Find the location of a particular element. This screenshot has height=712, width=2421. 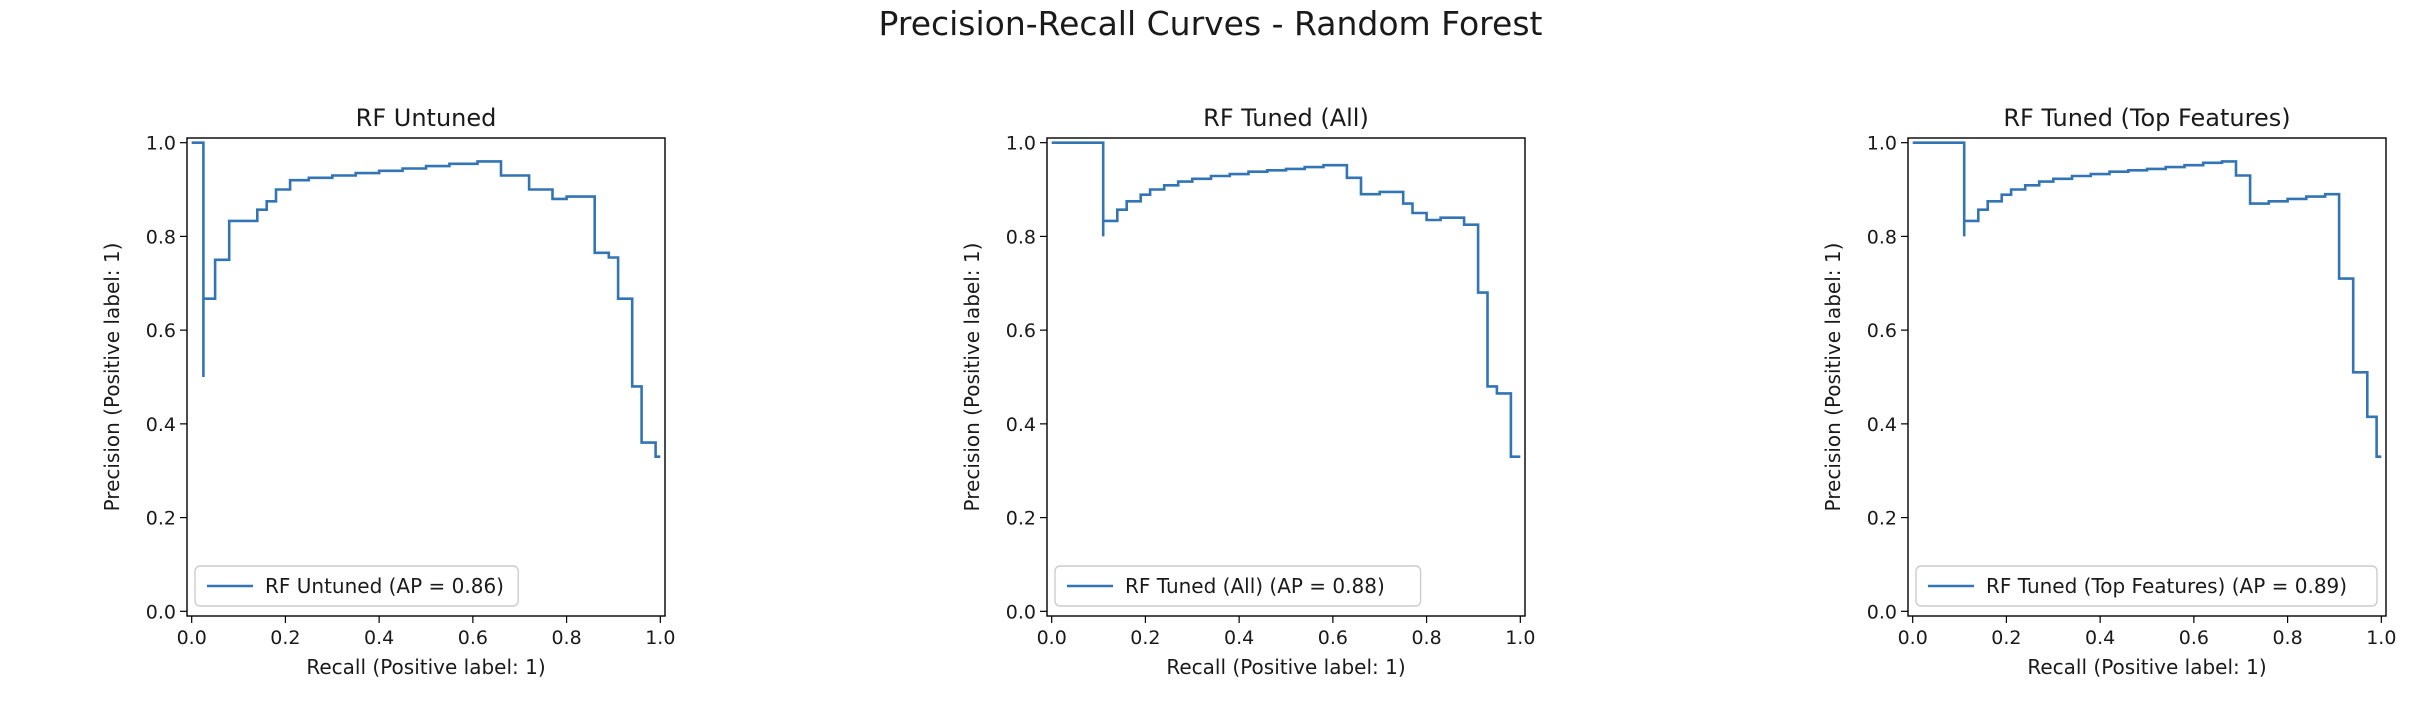

legend-label: RF Tuned (Top Features) (AP = 0.89) is located at coordinates (2166, 586).